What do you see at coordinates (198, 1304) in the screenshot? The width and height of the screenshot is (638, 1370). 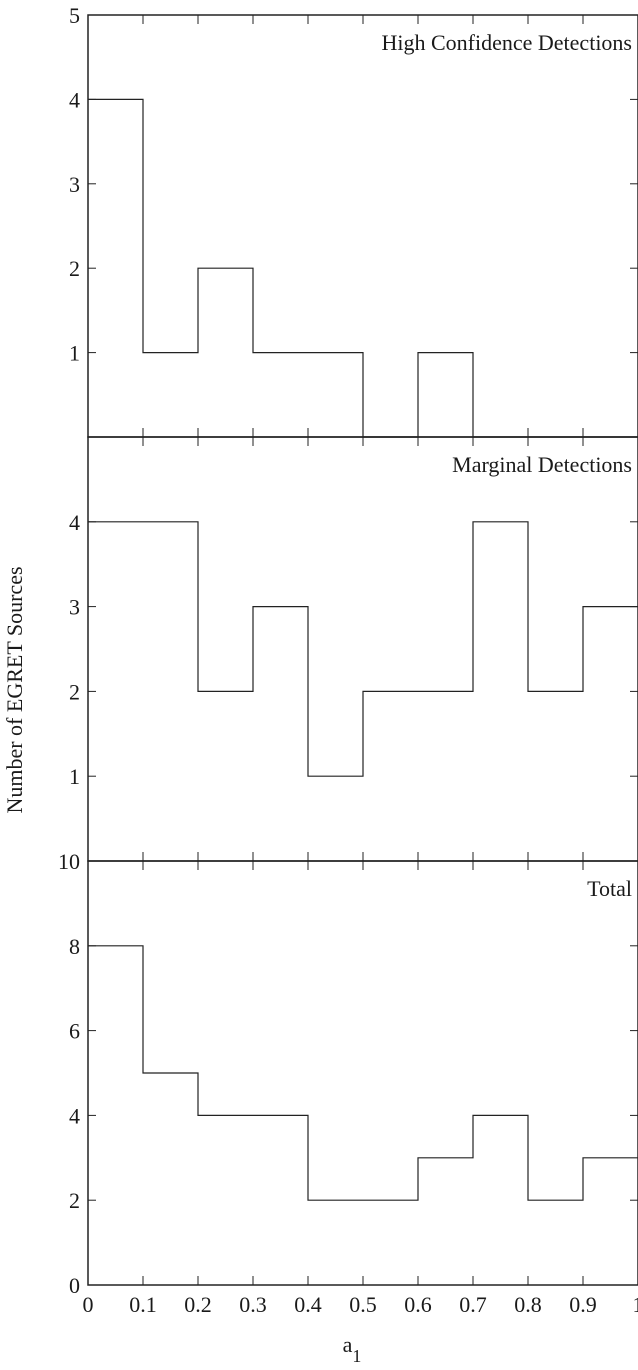 I see `x-tick-label: 0.2` at bounding box center [198, 1304].